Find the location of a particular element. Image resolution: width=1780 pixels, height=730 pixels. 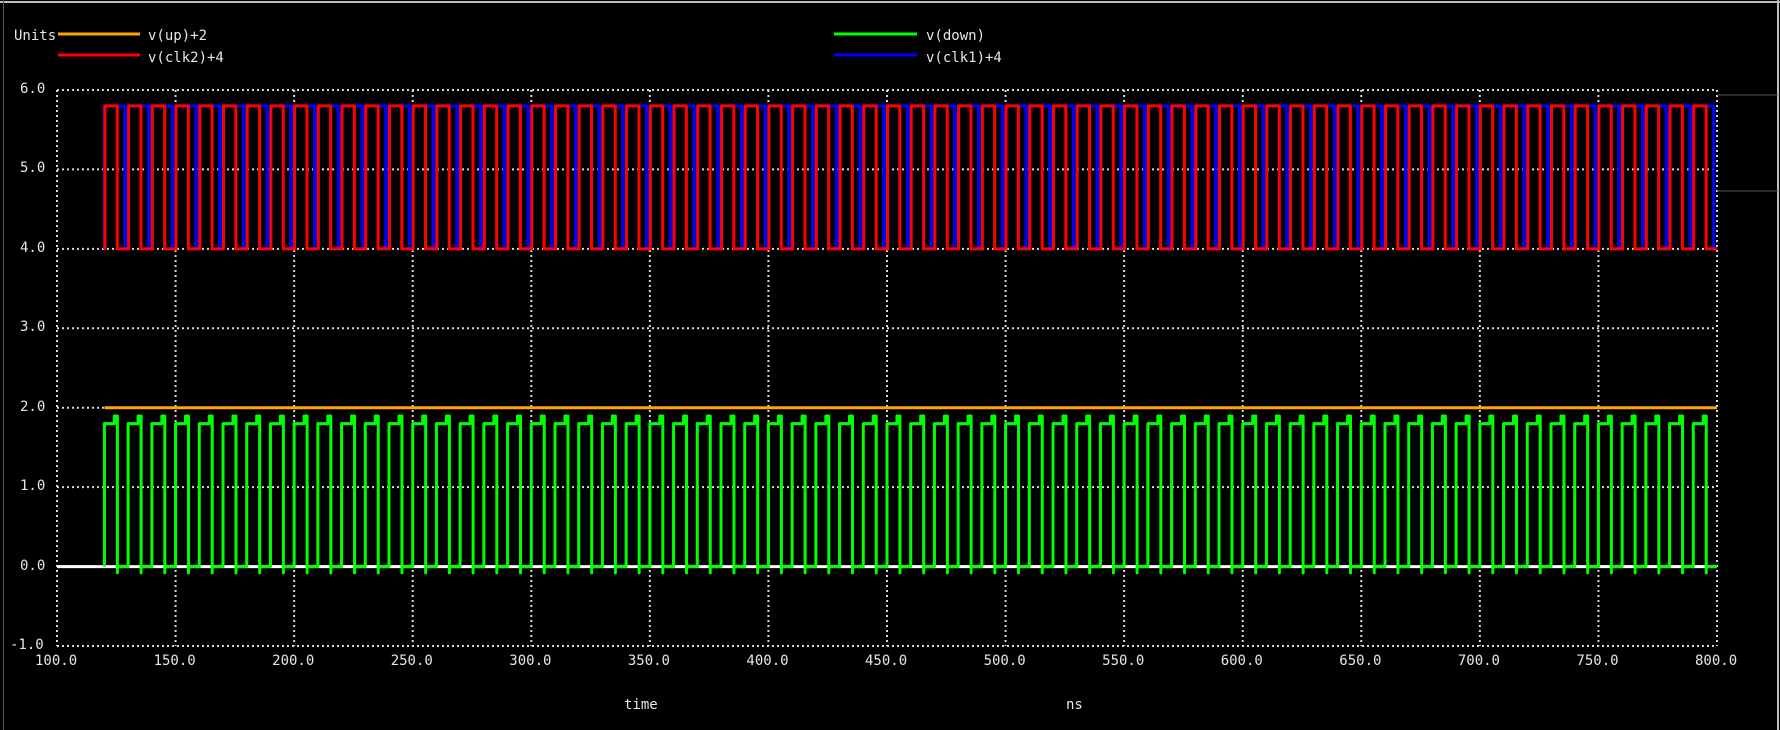

x-tick-label: 350.0 is located at coordinates (648, 661).